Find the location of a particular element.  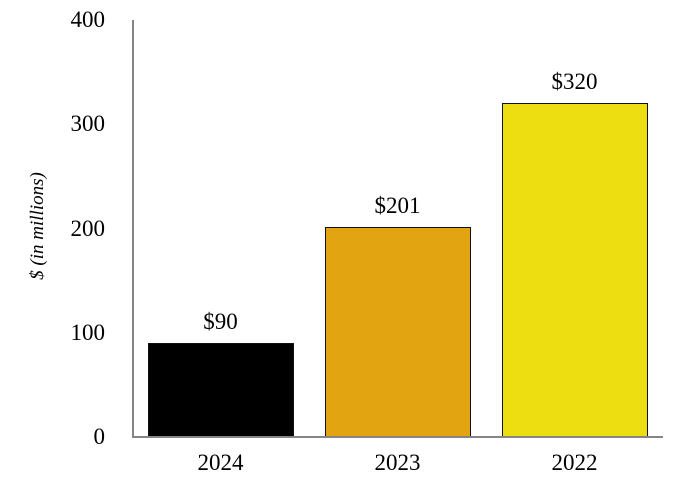

y-axis-line is located at coordinates (133, 229).